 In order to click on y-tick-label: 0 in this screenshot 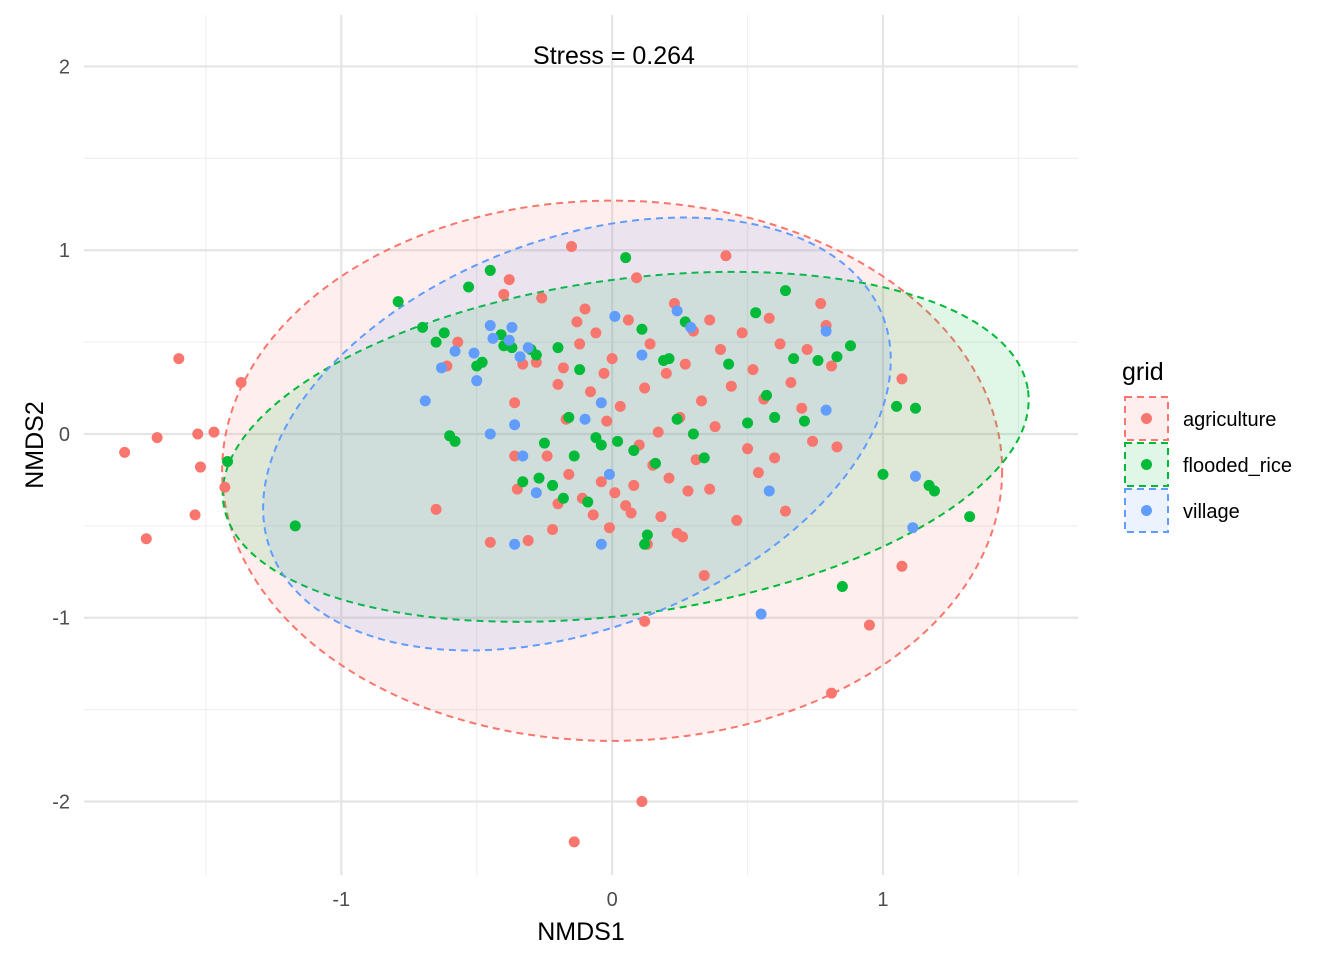, I will do `click(64, 435)`.